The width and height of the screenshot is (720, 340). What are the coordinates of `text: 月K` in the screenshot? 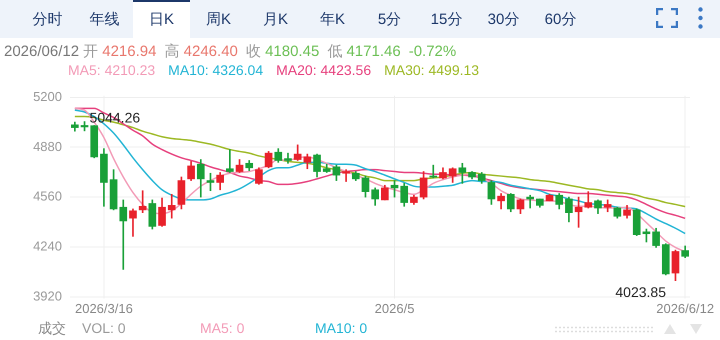 It's located at (275, 20).